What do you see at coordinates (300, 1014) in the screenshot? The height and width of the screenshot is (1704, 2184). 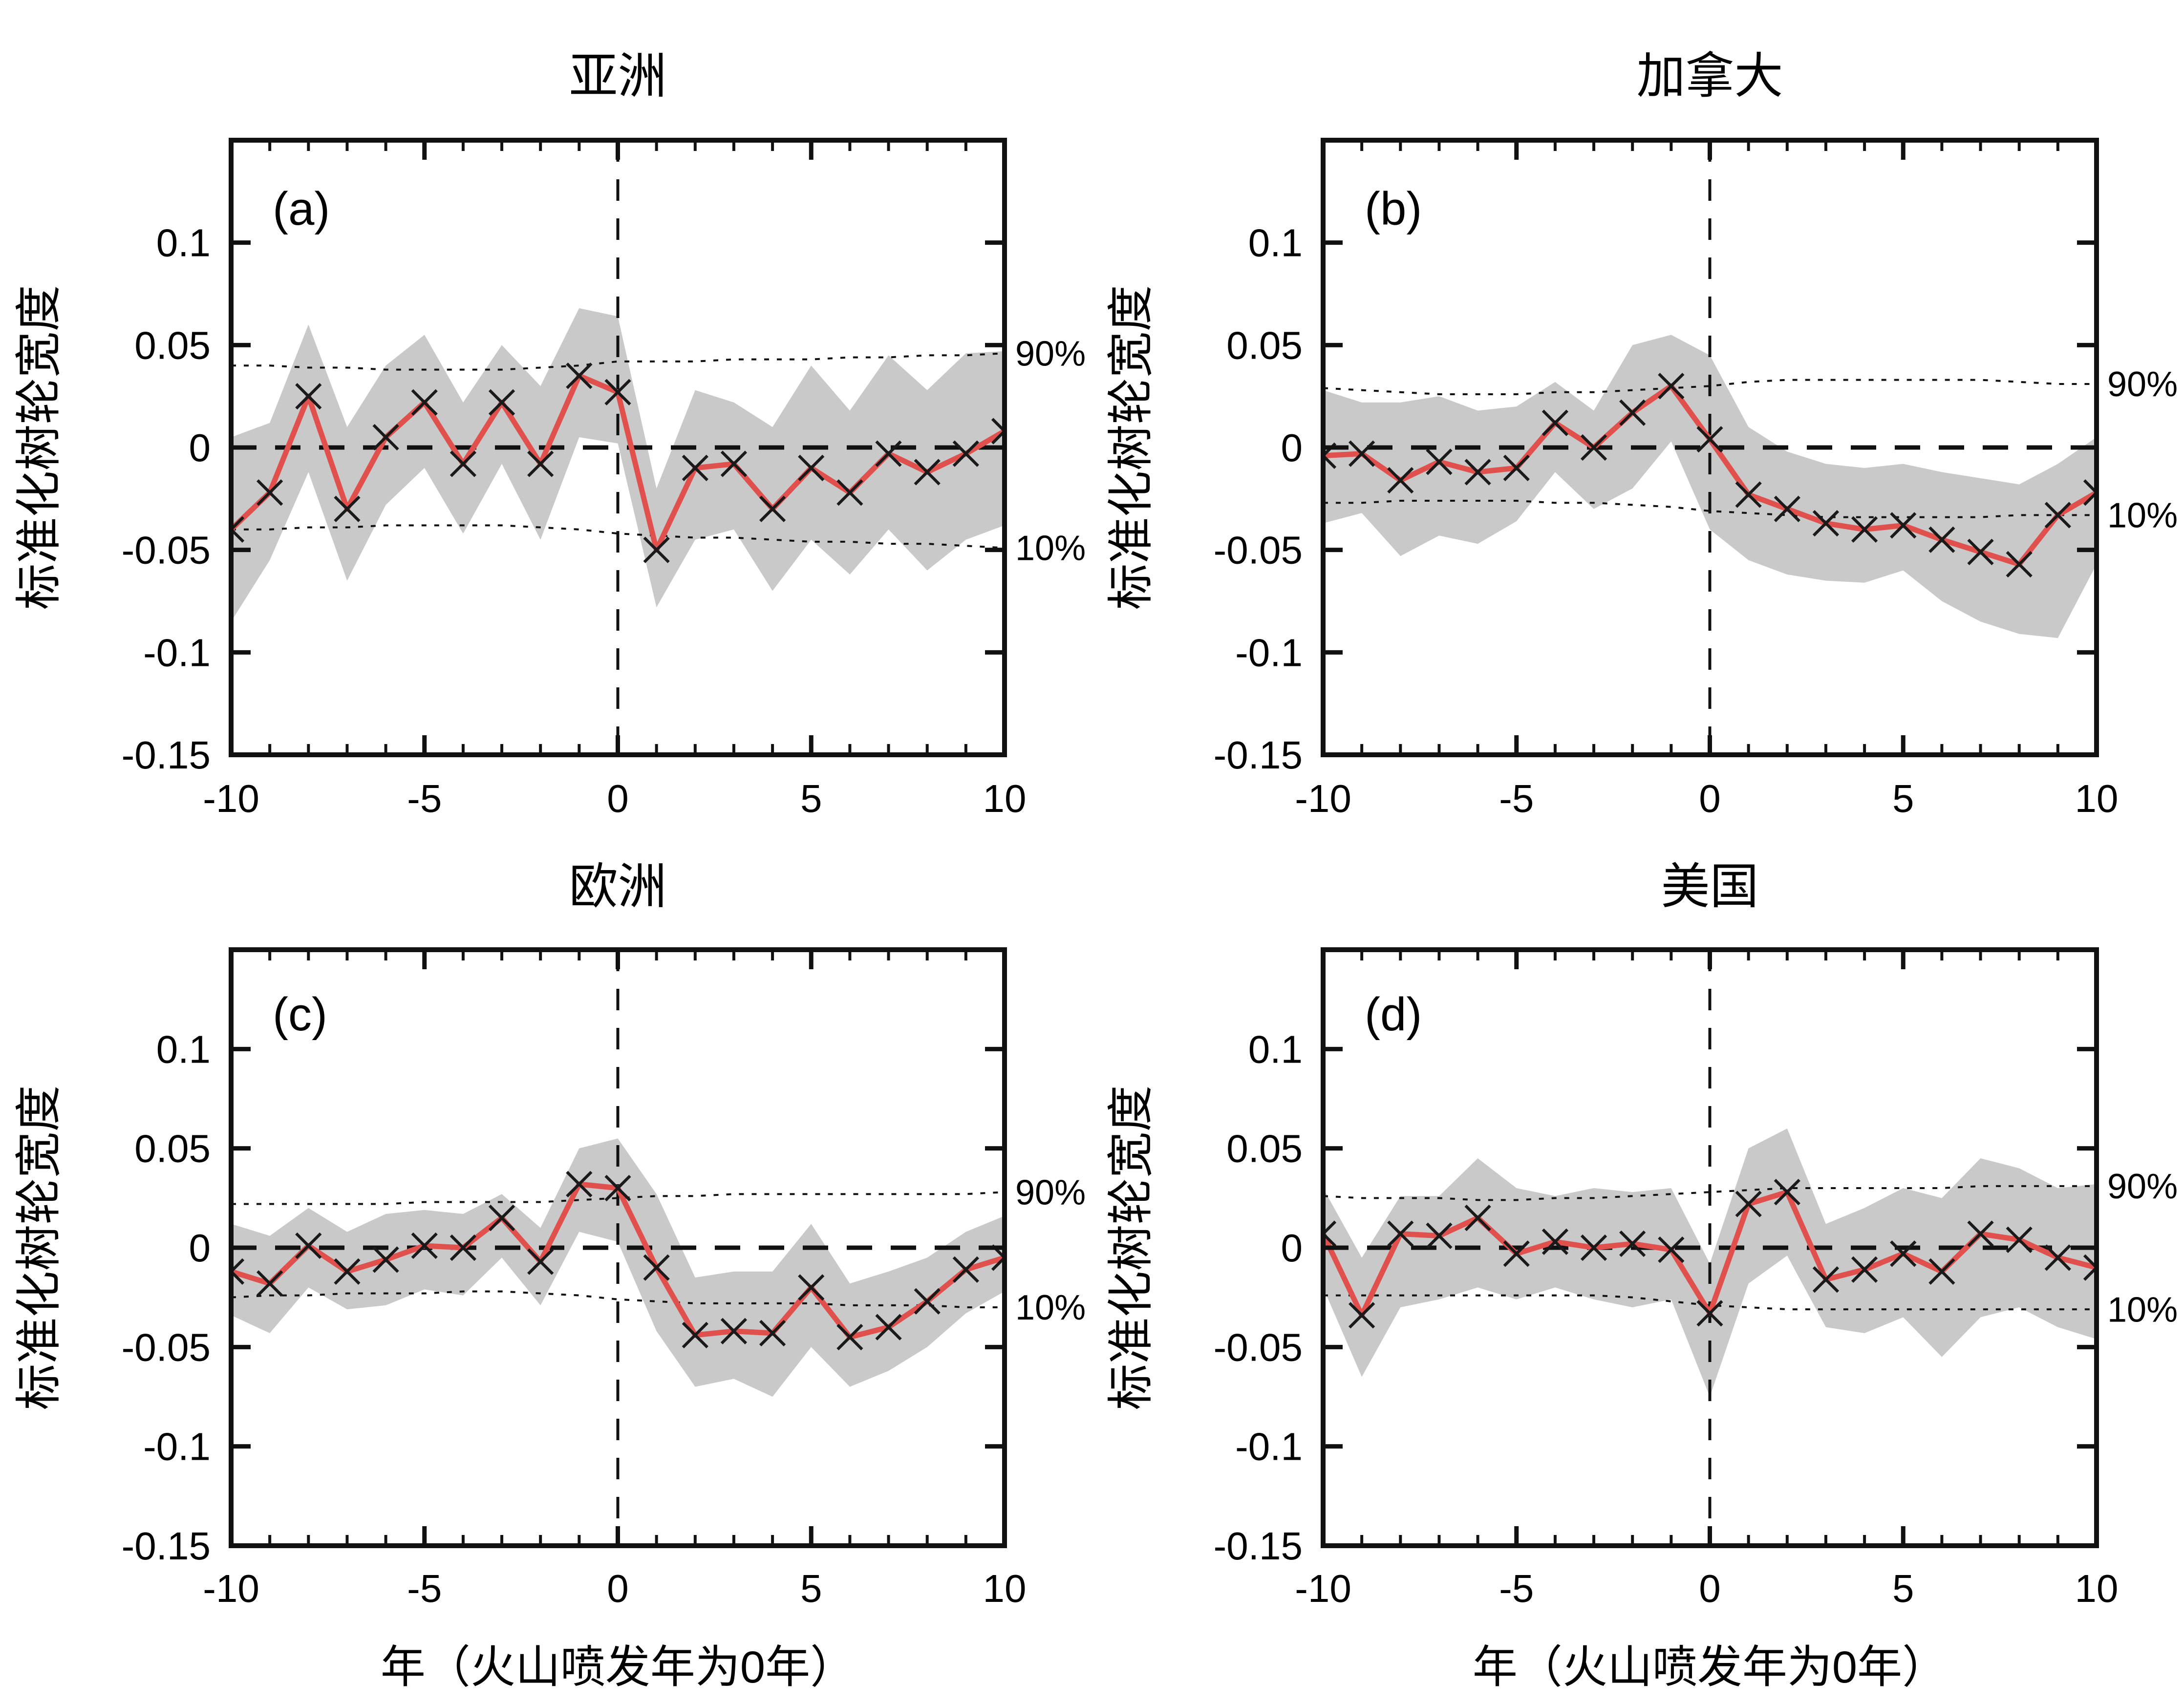 I see `panel-letter: (c)` at bounding box center [300, 1014].